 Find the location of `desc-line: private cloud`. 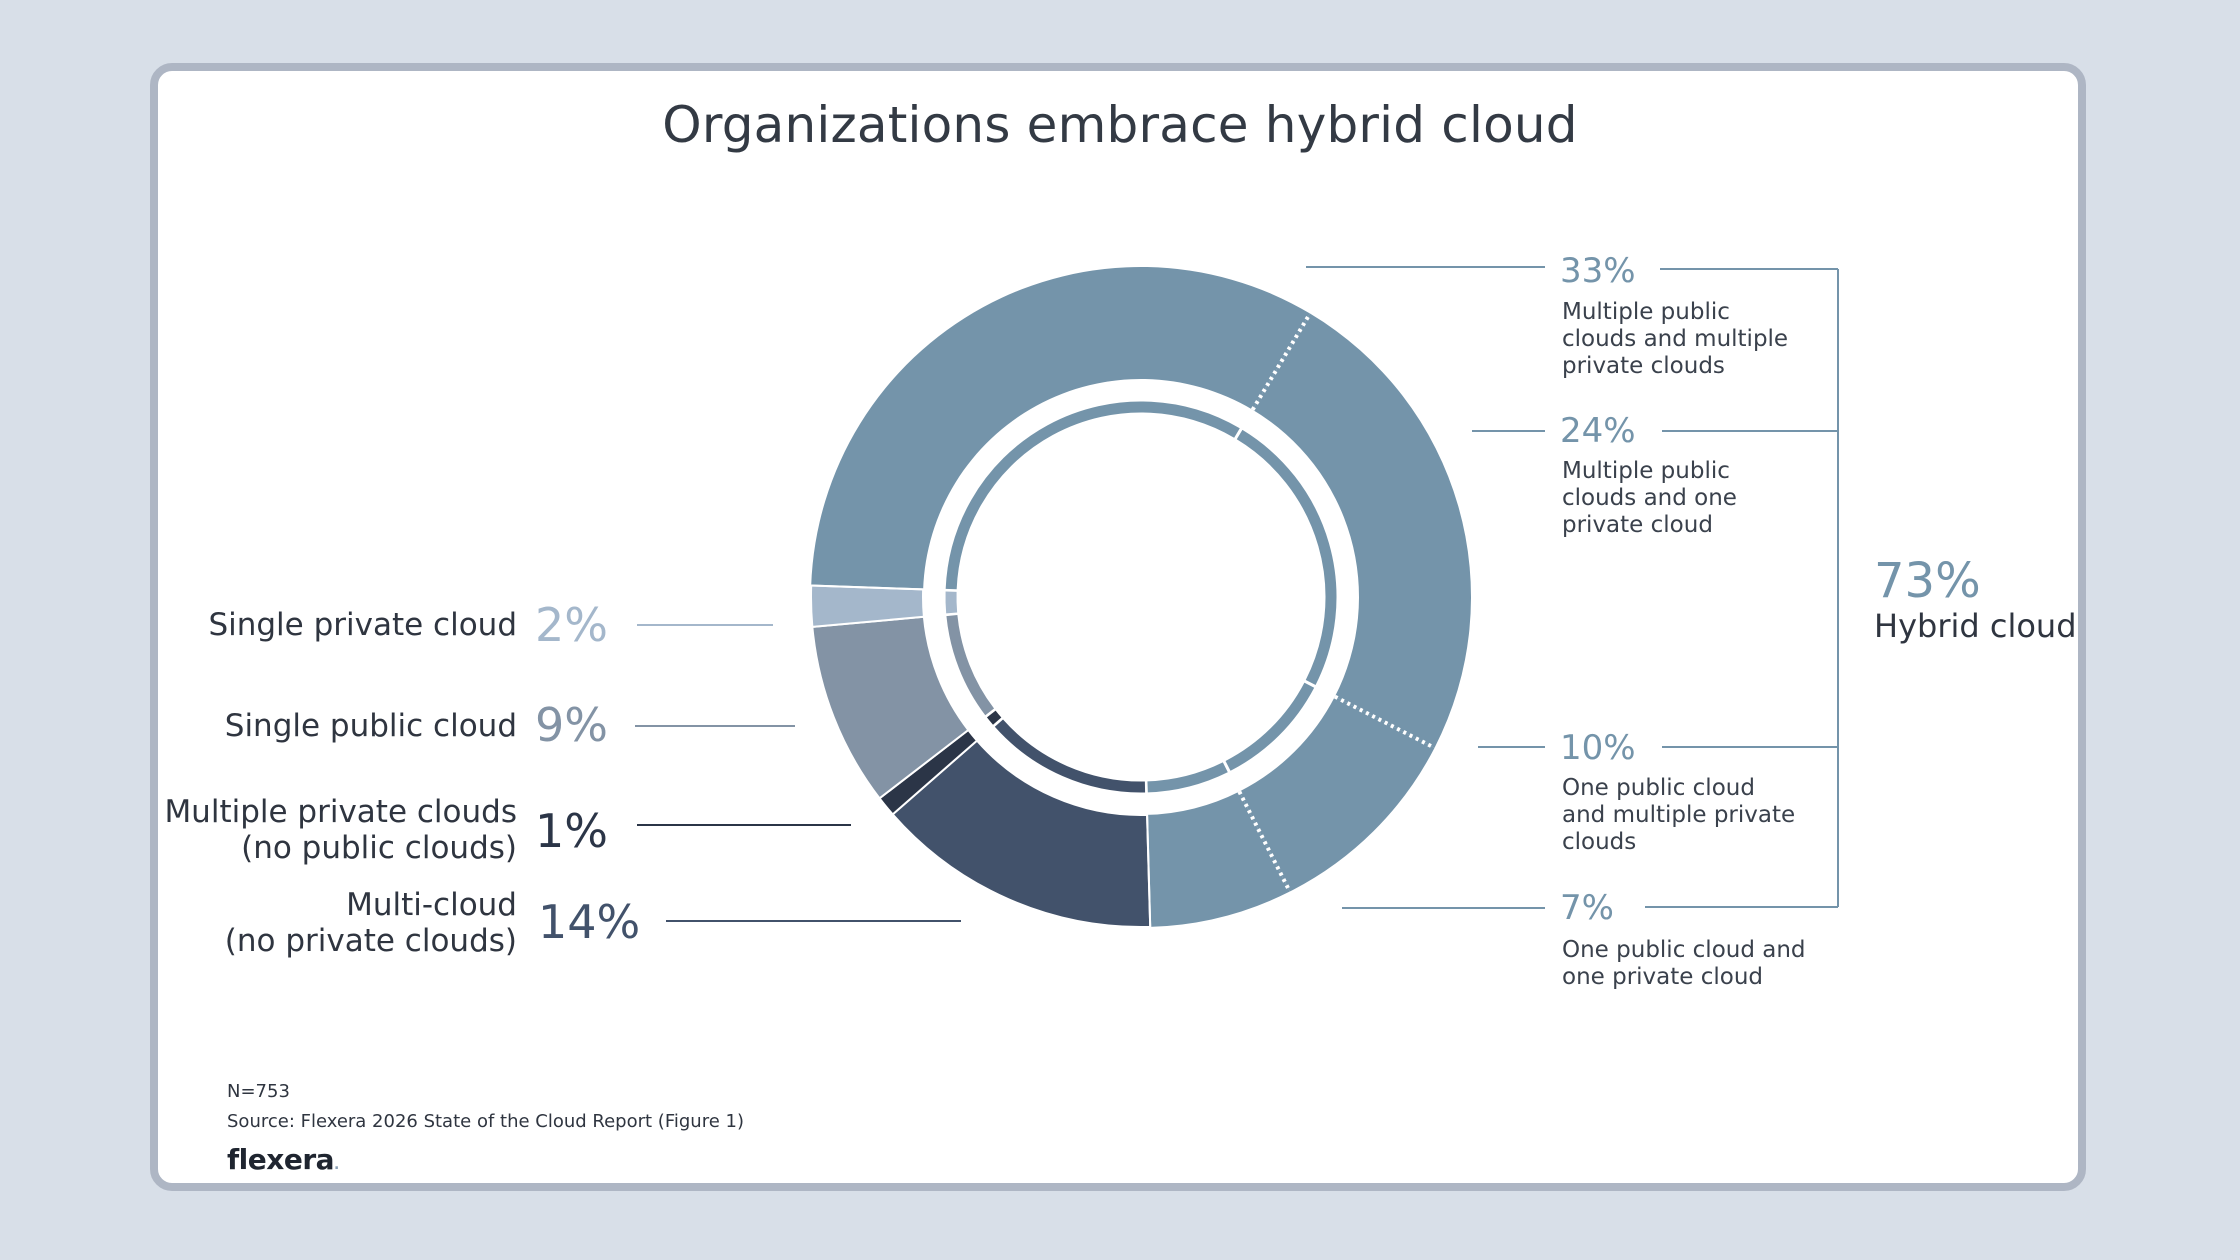

desc-line: private cloud is located at coordinates (1637, 525).